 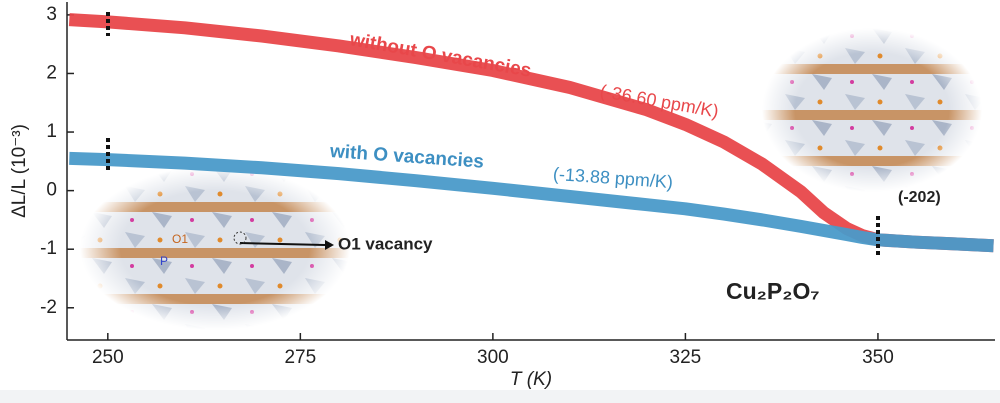 I want to click on series-label: with O vacancies, so click(x=406, y=157).